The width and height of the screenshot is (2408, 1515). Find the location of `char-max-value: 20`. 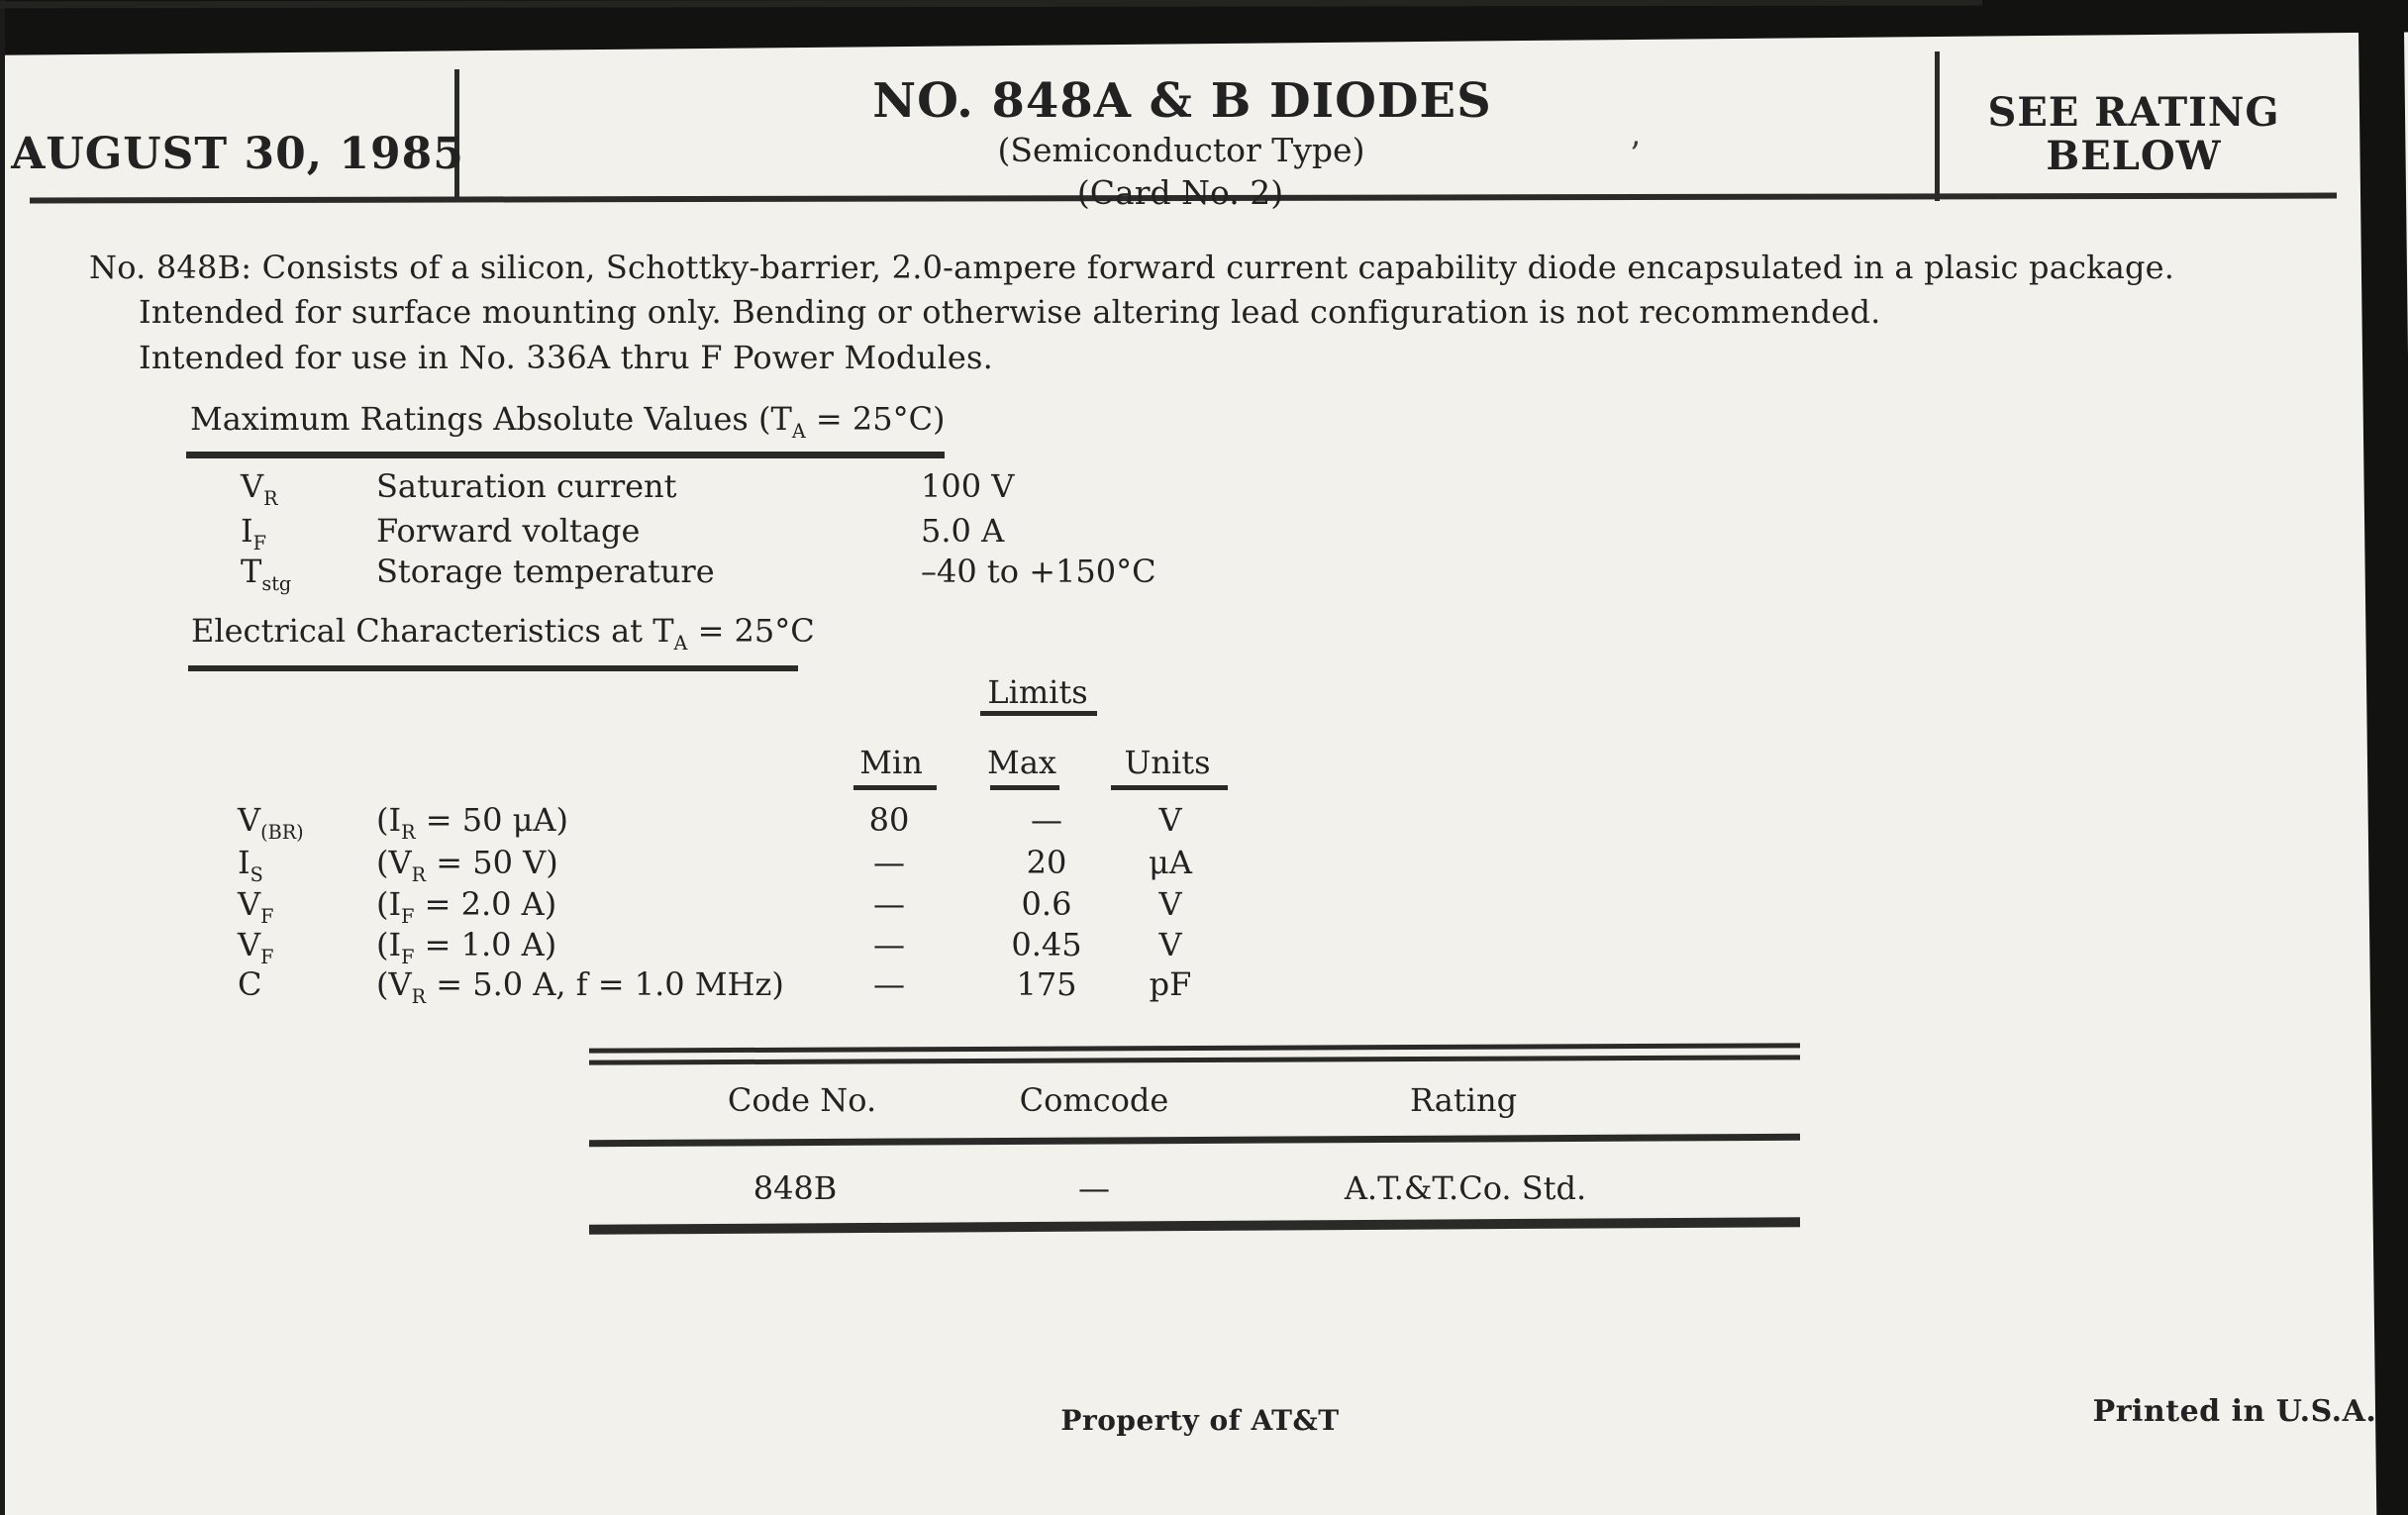

char-max-value: 20 is located at coordinates (1046, 862).